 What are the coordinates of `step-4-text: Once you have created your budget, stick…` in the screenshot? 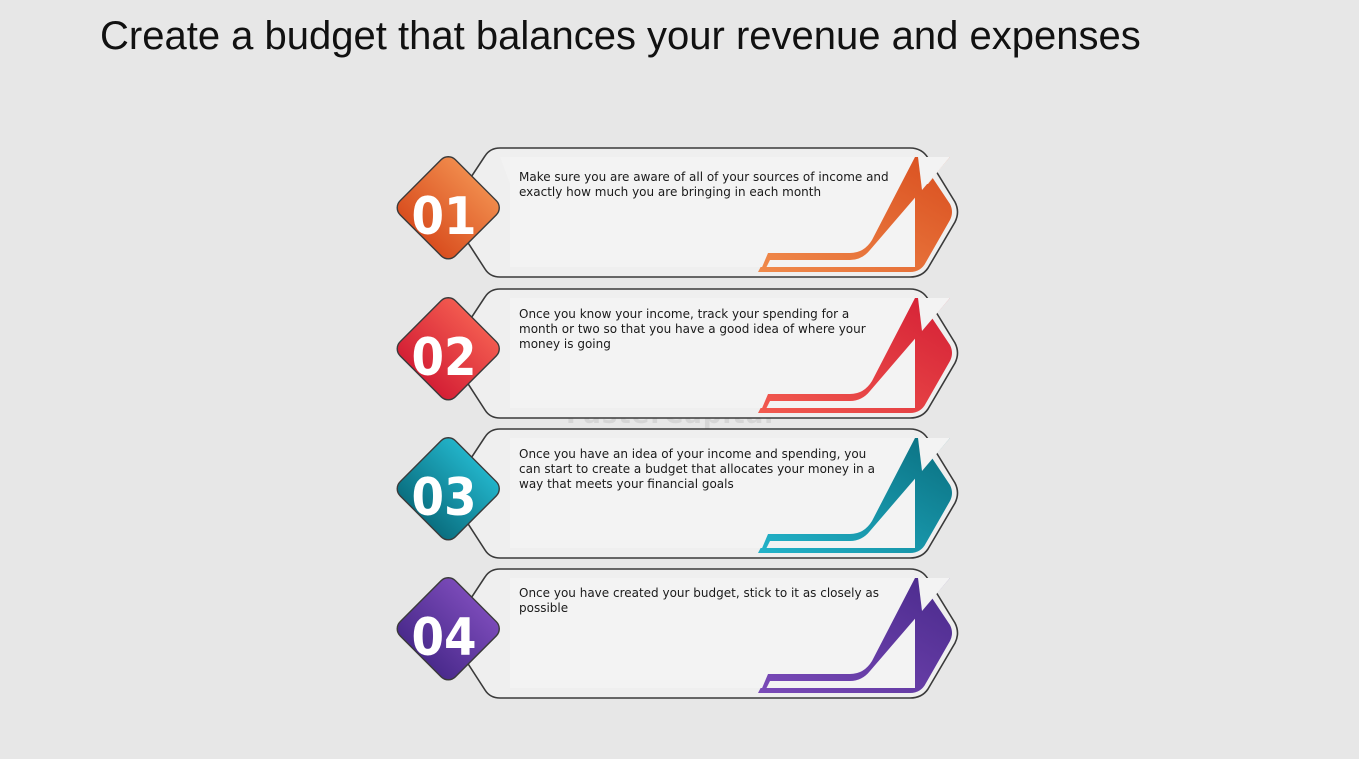 It's located at (705, 601).